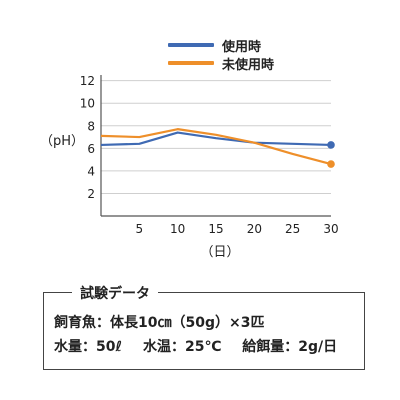 The width and height of the screenshot is (400, 400). Describe the element at coordinates (191, 45) in the screenshot. I see `legend-swatch-used` at that location.